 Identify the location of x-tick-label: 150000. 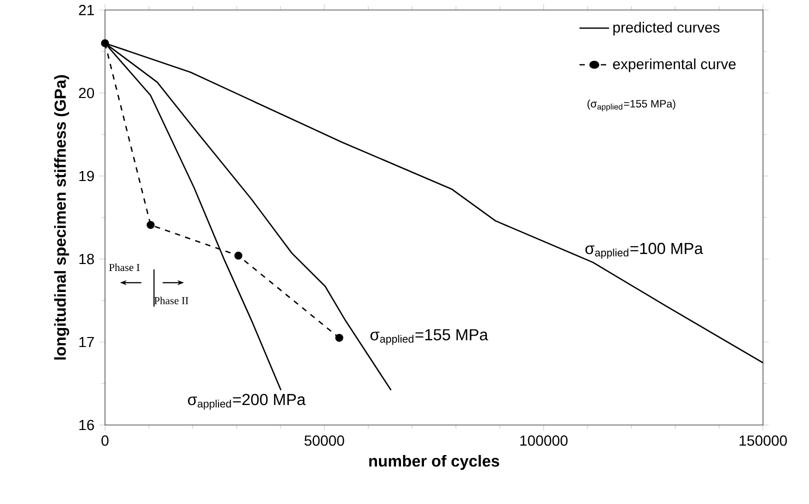
(763, 440).